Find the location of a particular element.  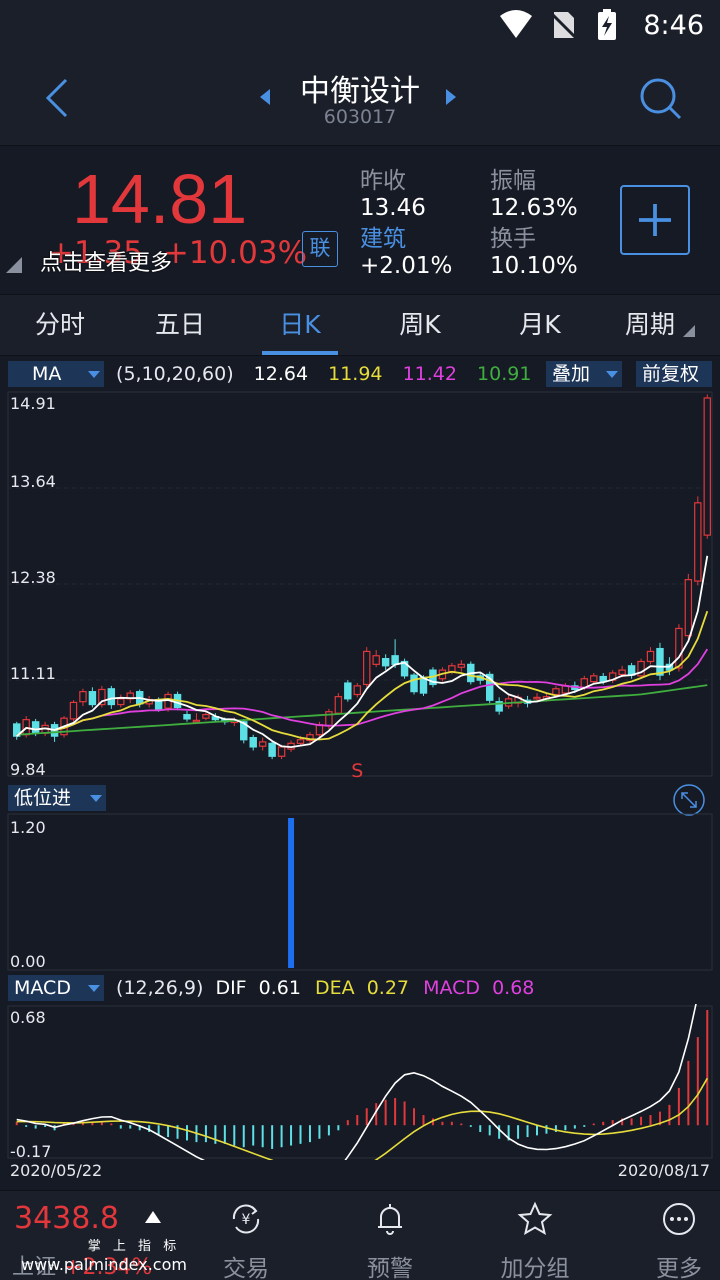

tab-period: 周期 is located at coordinates (660, 326).